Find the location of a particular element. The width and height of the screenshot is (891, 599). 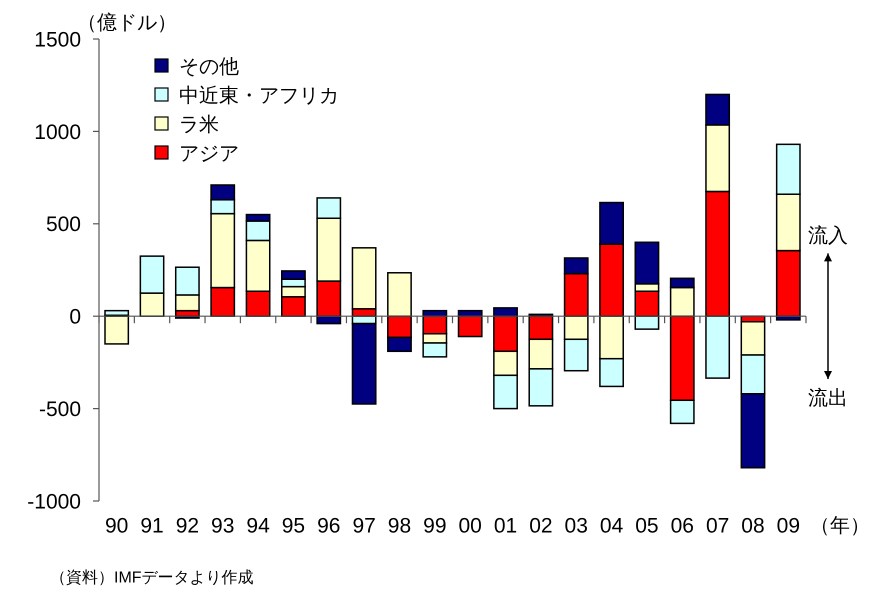

y-tick-label: 1500 is located at coordinates (57, 40).